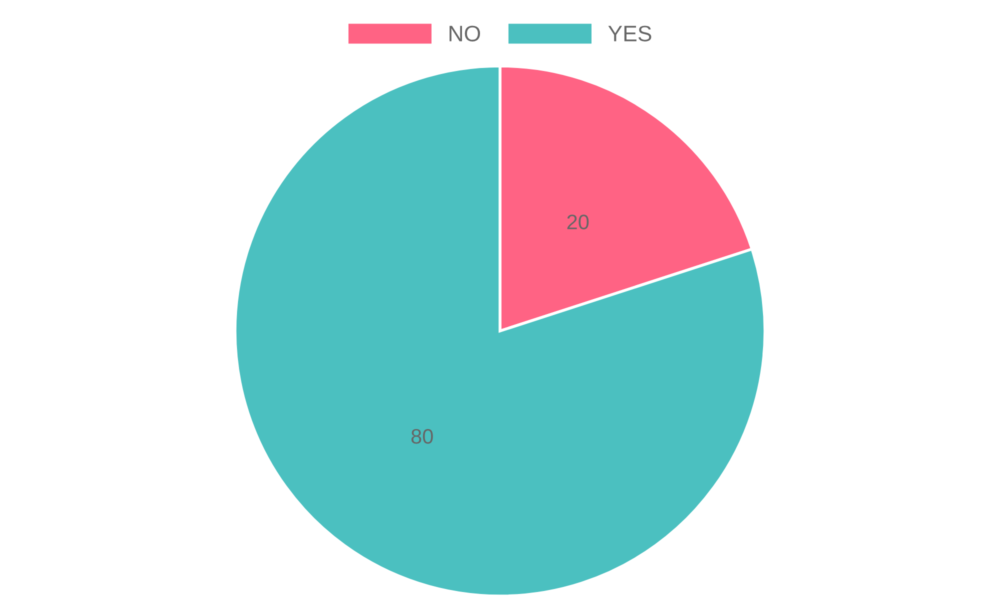  Describe the element at coordinates (630, 34) in the screenshot. I see `legend-label: YES` at that location.